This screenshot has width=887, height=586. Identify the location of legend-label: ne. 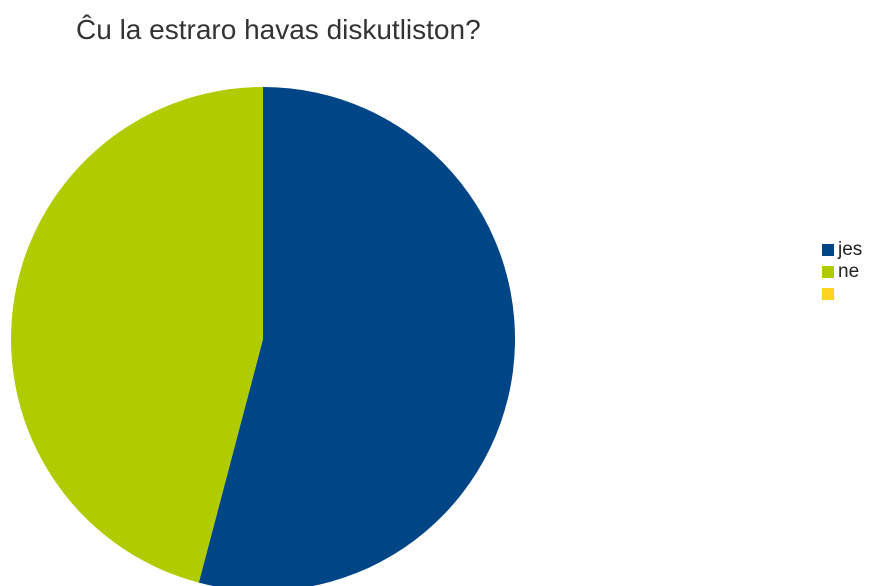
(849, 271).